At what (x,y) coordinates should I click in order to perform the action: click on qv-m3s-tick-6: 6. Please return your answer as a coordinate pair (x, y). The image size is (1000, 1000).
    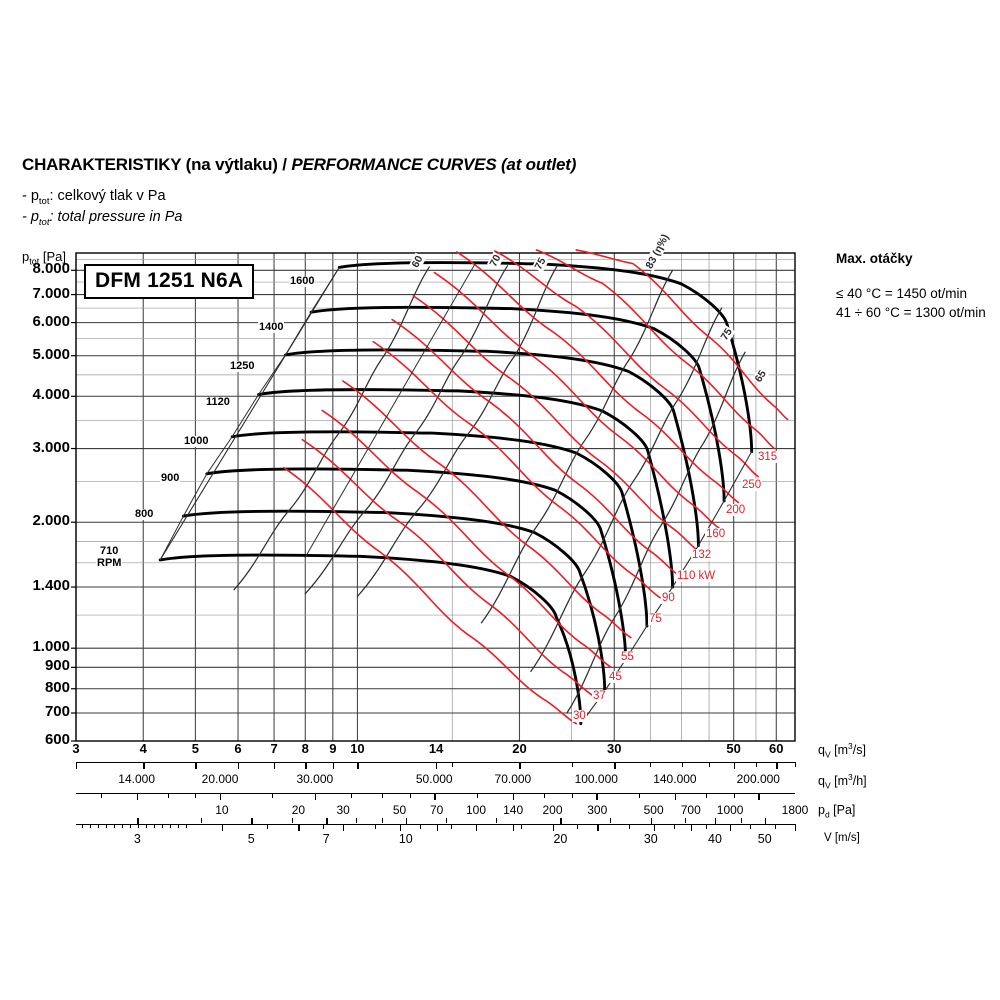
    Looking at the image, I should click on (238, 748).